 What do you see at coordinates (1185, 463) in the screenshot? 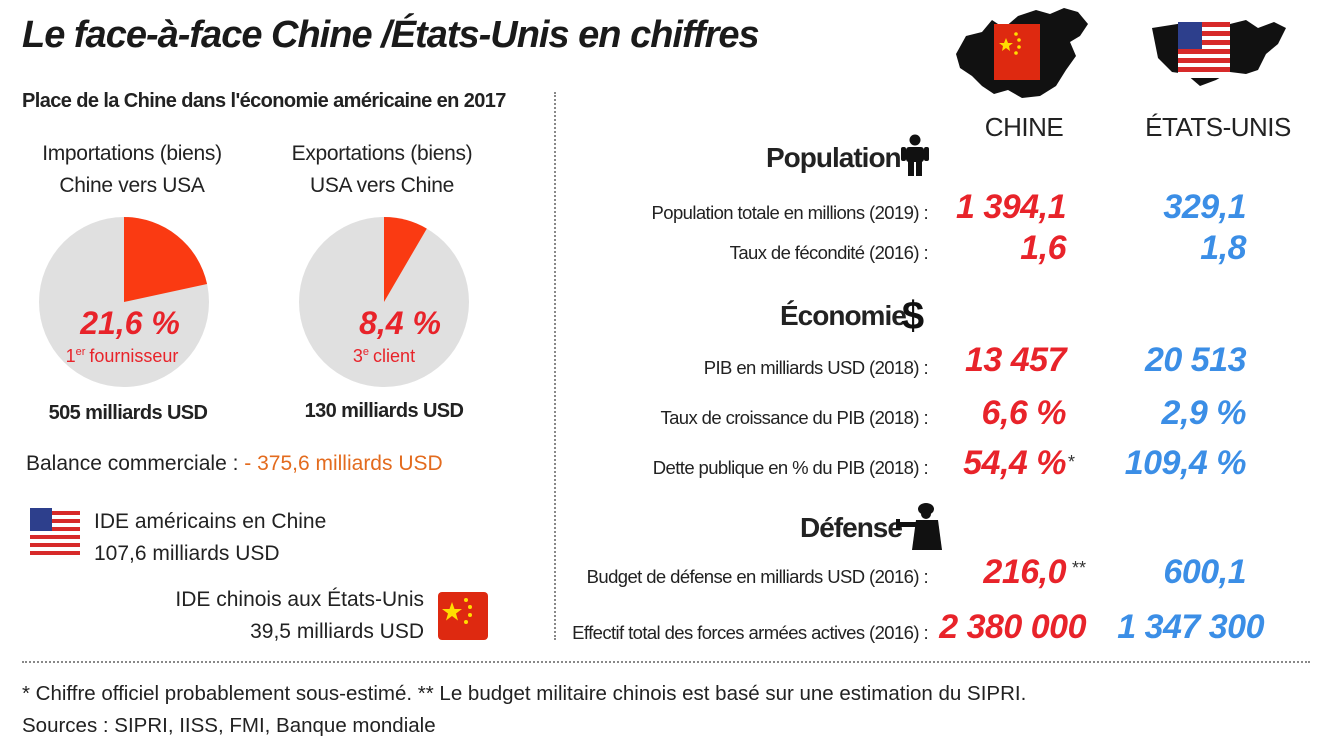
I see `value-usa-debt: 109,4 %` at bounding box center [1185, 463].